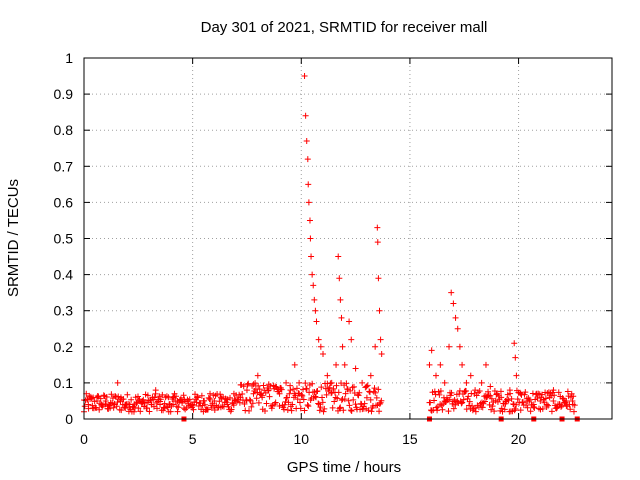 The height and width of the screenshot is (480, 640). Describe the element at coordinates (84, 439) in the screenshot. I see `x-tick-label: 0` at that location.